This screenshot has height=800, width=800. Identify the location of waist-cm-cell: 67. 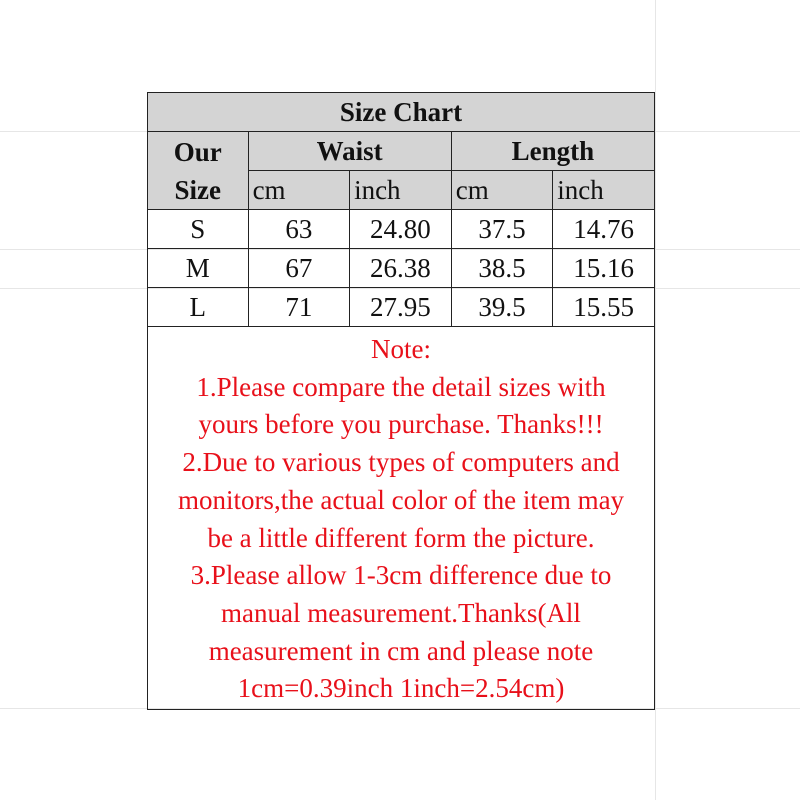
(299, 268).